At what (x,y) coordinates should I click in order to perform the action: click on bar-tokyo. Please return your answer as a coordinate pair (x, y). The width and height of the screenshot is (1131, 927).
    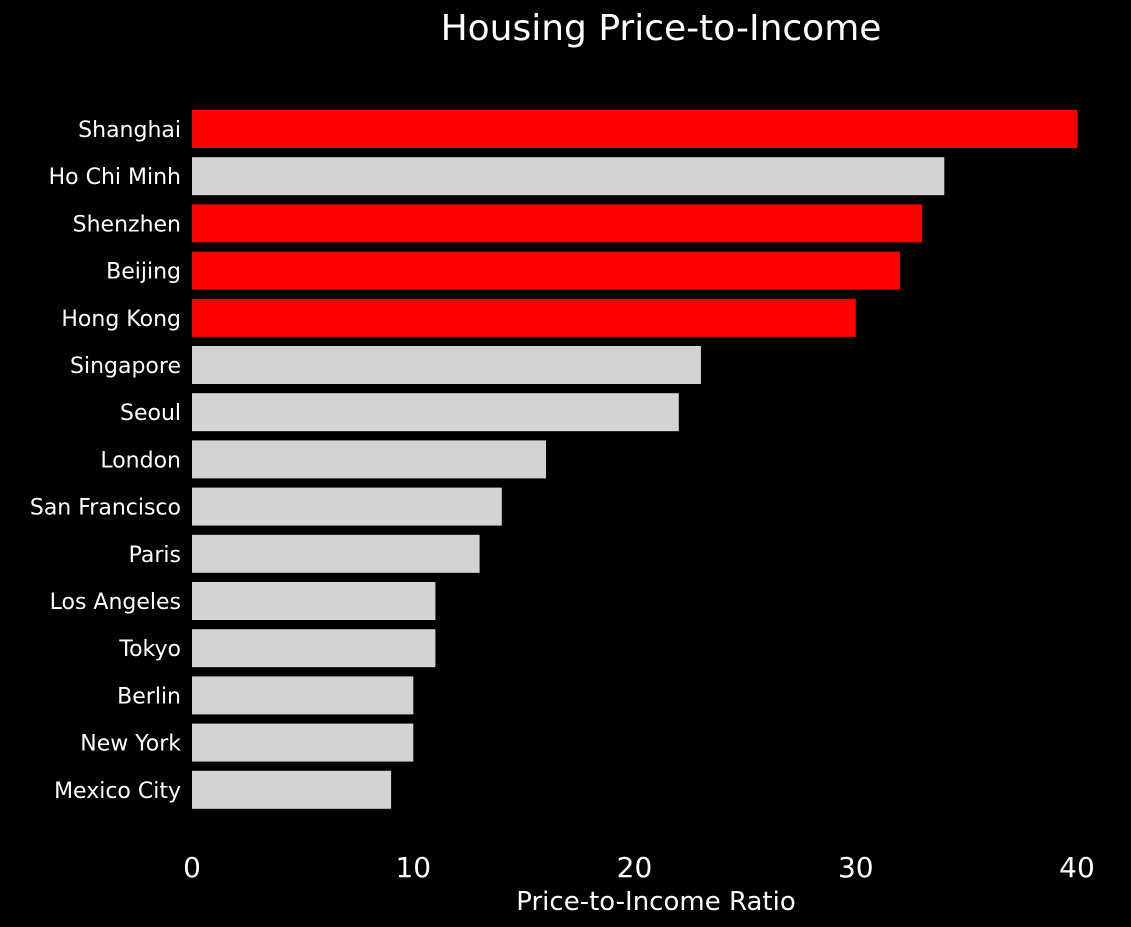
    Looking at the image, I should click on (314, 648).